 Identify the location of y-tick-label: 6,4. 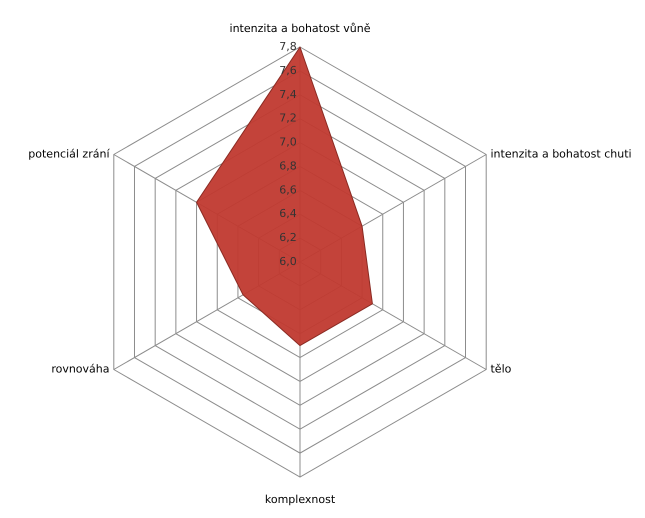
(288, 213).